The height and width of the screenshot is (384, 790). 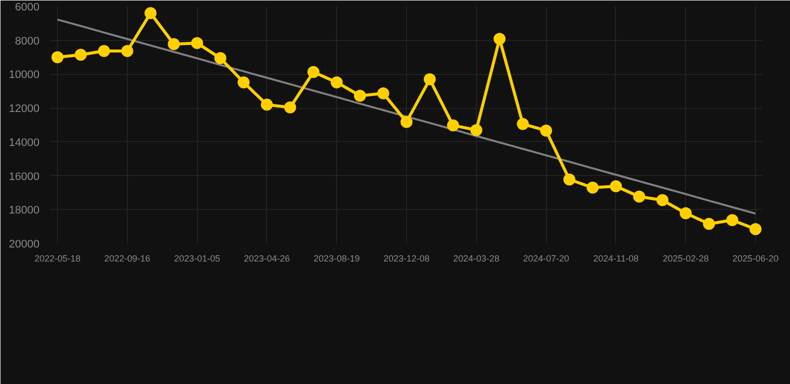 What do you see at coordinates (755, 259) in the screenshot?
I see `x-tick-label: 2025-06-20` at bounding box center [755, 259].